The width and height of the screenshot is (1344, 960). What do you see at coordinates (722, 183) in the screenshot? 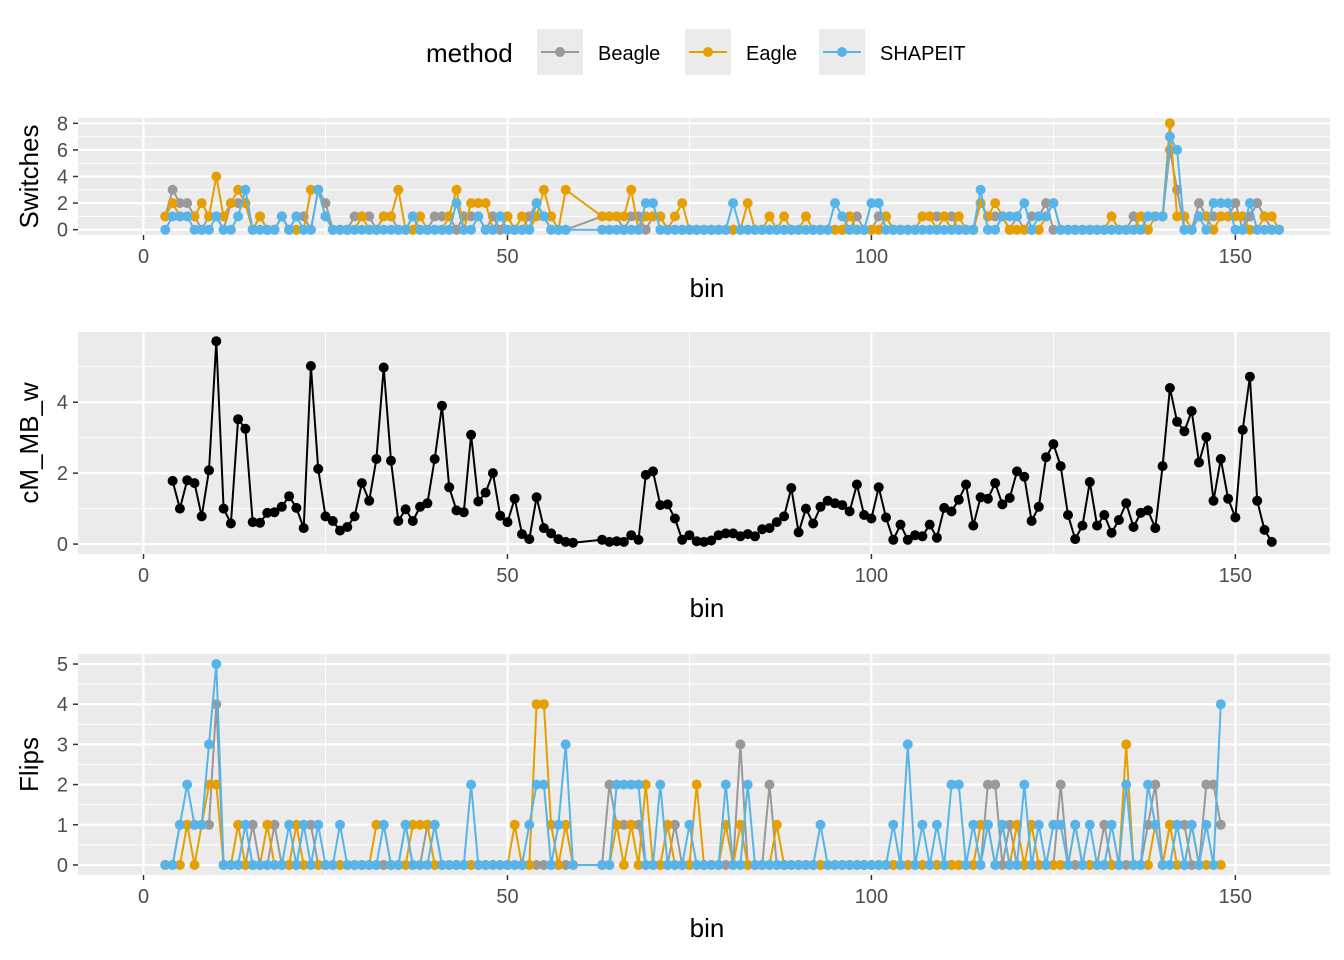
I see `series-shapeit` at bounding box center [722, 183].